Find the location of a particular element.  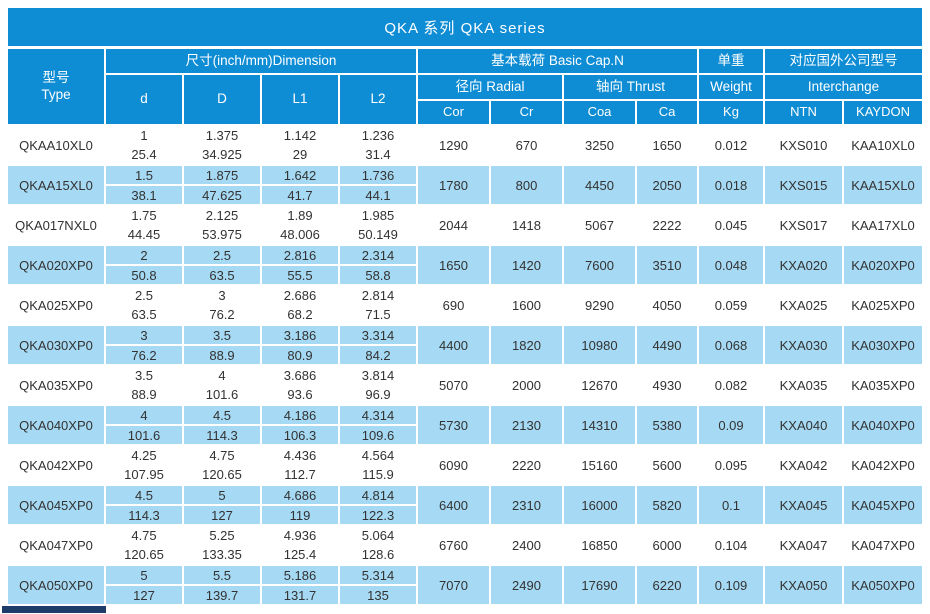

header-radial: 径向 Radial is located at coordinates (490, 87).